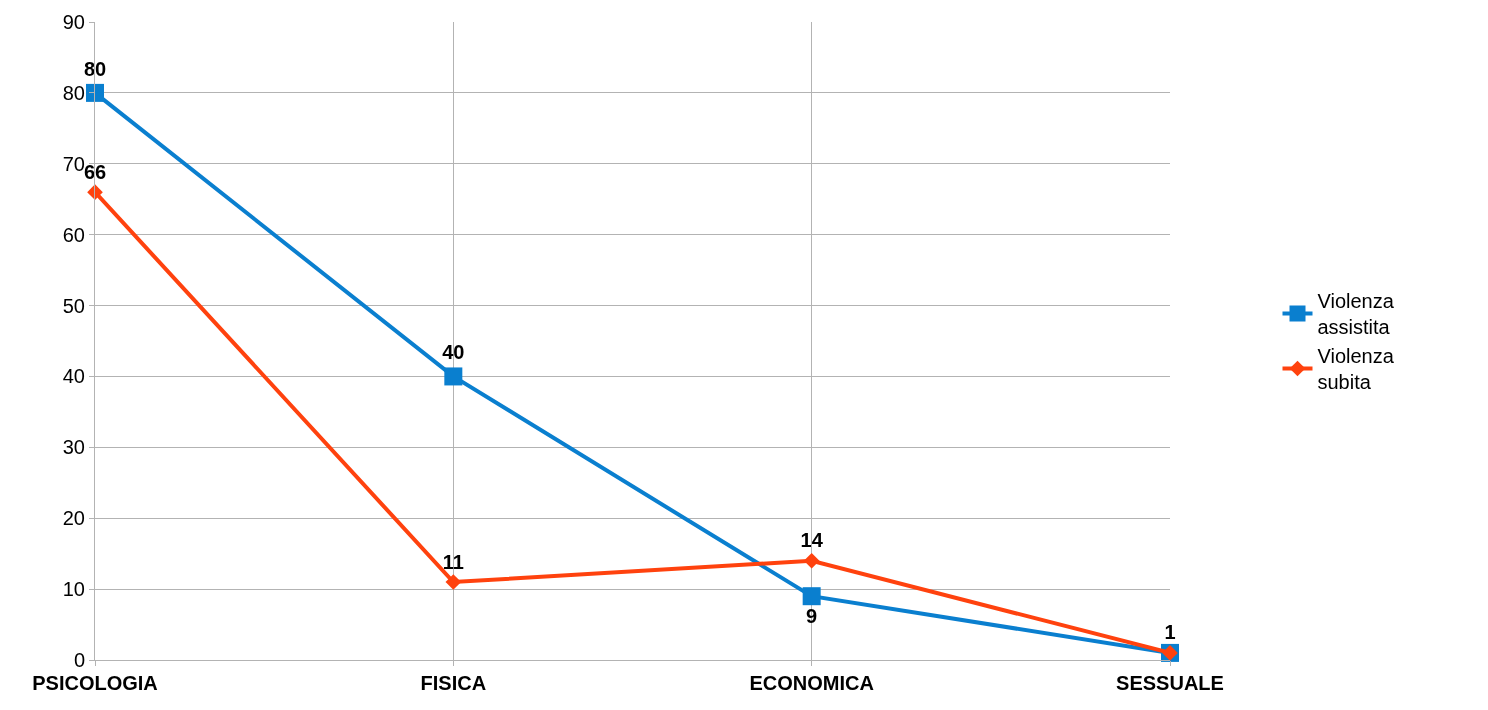 This screenshot has width=1488, height=710. I want to click on x-tick-label: SESSUALE, so click(1170, 683).